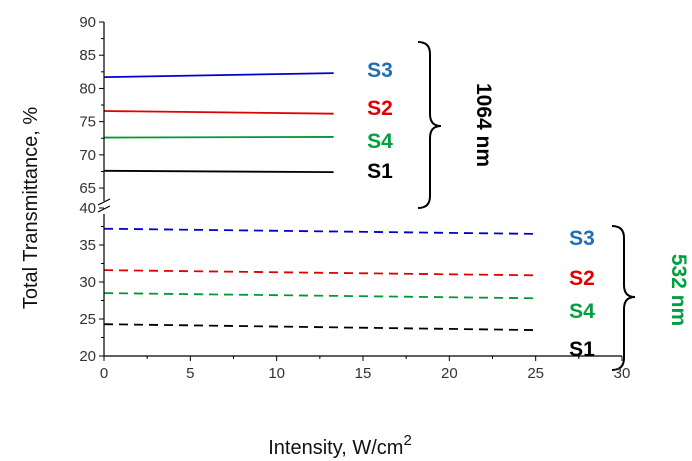 Image resolution: width=692 pixels, height=461 pixels. What do you see at coordinates (87, 122) in the screenshot?
I see `upper-y-tick-label: 75` at bounding box center [87, 122].